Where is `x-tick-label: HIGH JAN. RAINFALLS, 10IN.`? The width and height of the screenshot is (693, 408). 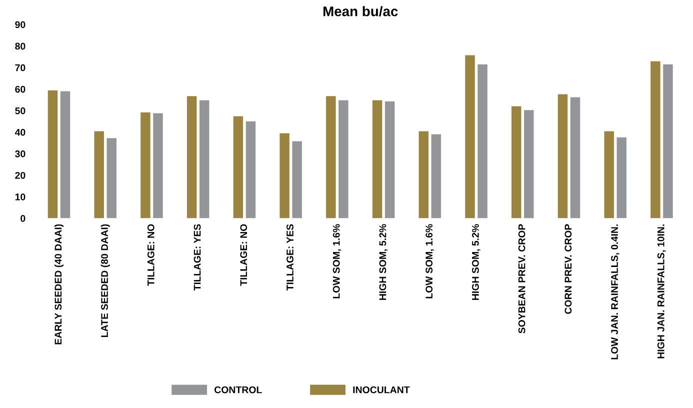
x-tick-label: HIGH JAN. RAINFALLS, 10IN. is located at coordinates (661, 291).